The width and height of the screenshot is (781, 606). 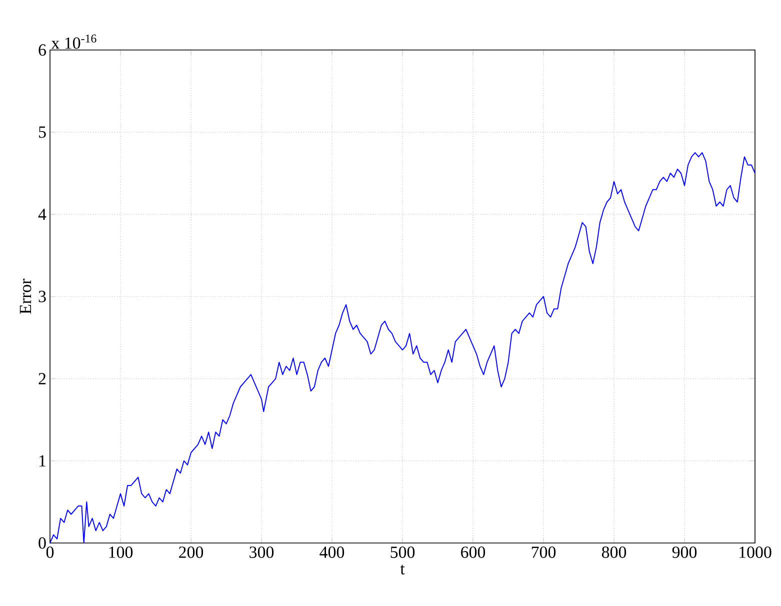 I want to click on y-tick-label: 3, so click(x=42, y=296).